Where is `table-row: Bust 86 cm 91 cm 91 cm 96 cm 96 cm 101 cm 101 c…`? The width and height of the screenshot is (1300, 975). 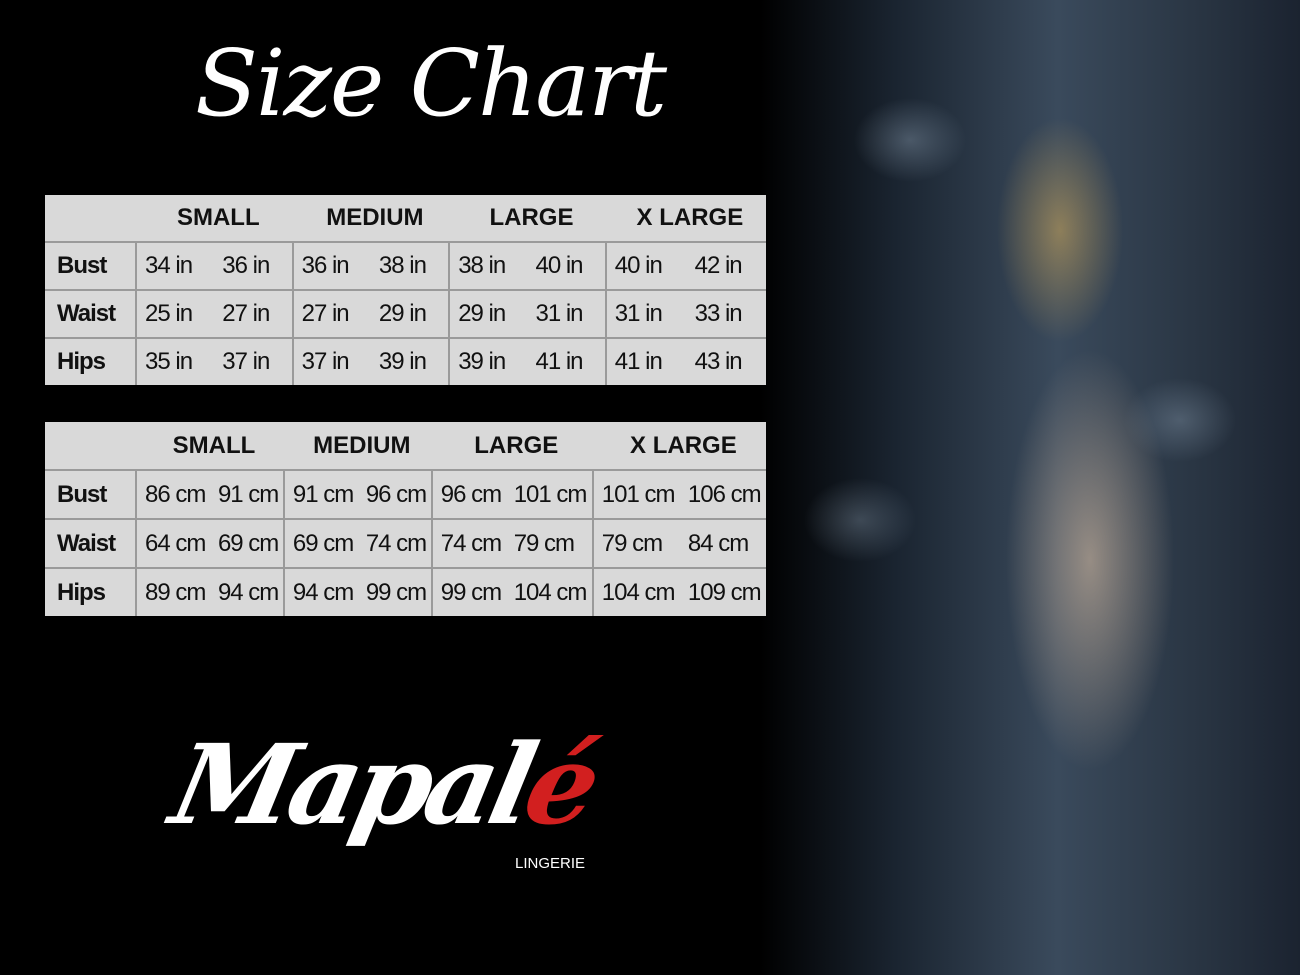
table-row: Bust 86 cm 91 cm 91 cm 96 cm 96 cm 101 cm 101 c… is located at coordinates (405, 494).